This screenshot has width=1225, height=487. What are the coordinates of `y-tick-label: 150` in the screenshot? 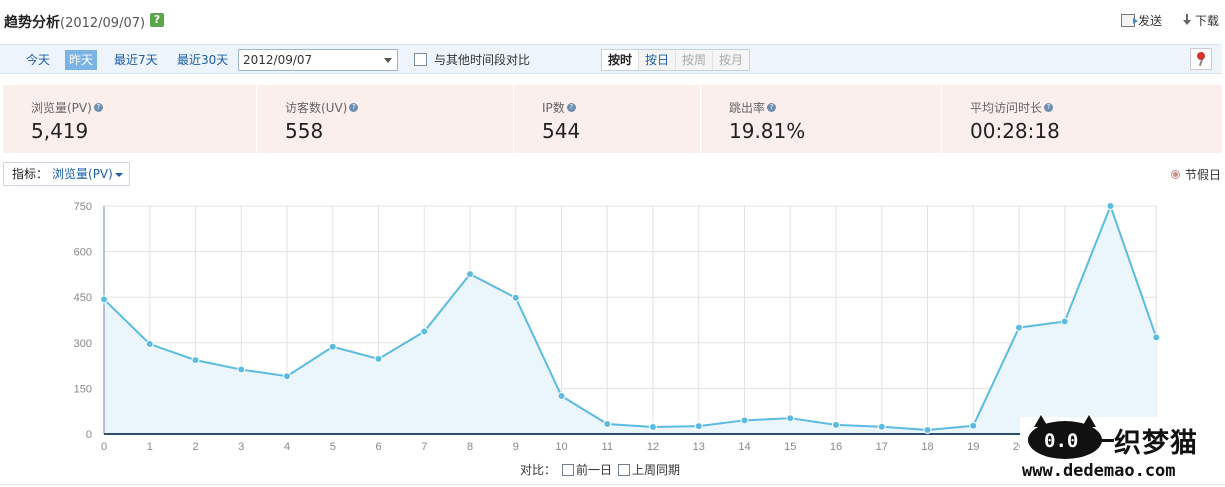 It's located at (83, 389).